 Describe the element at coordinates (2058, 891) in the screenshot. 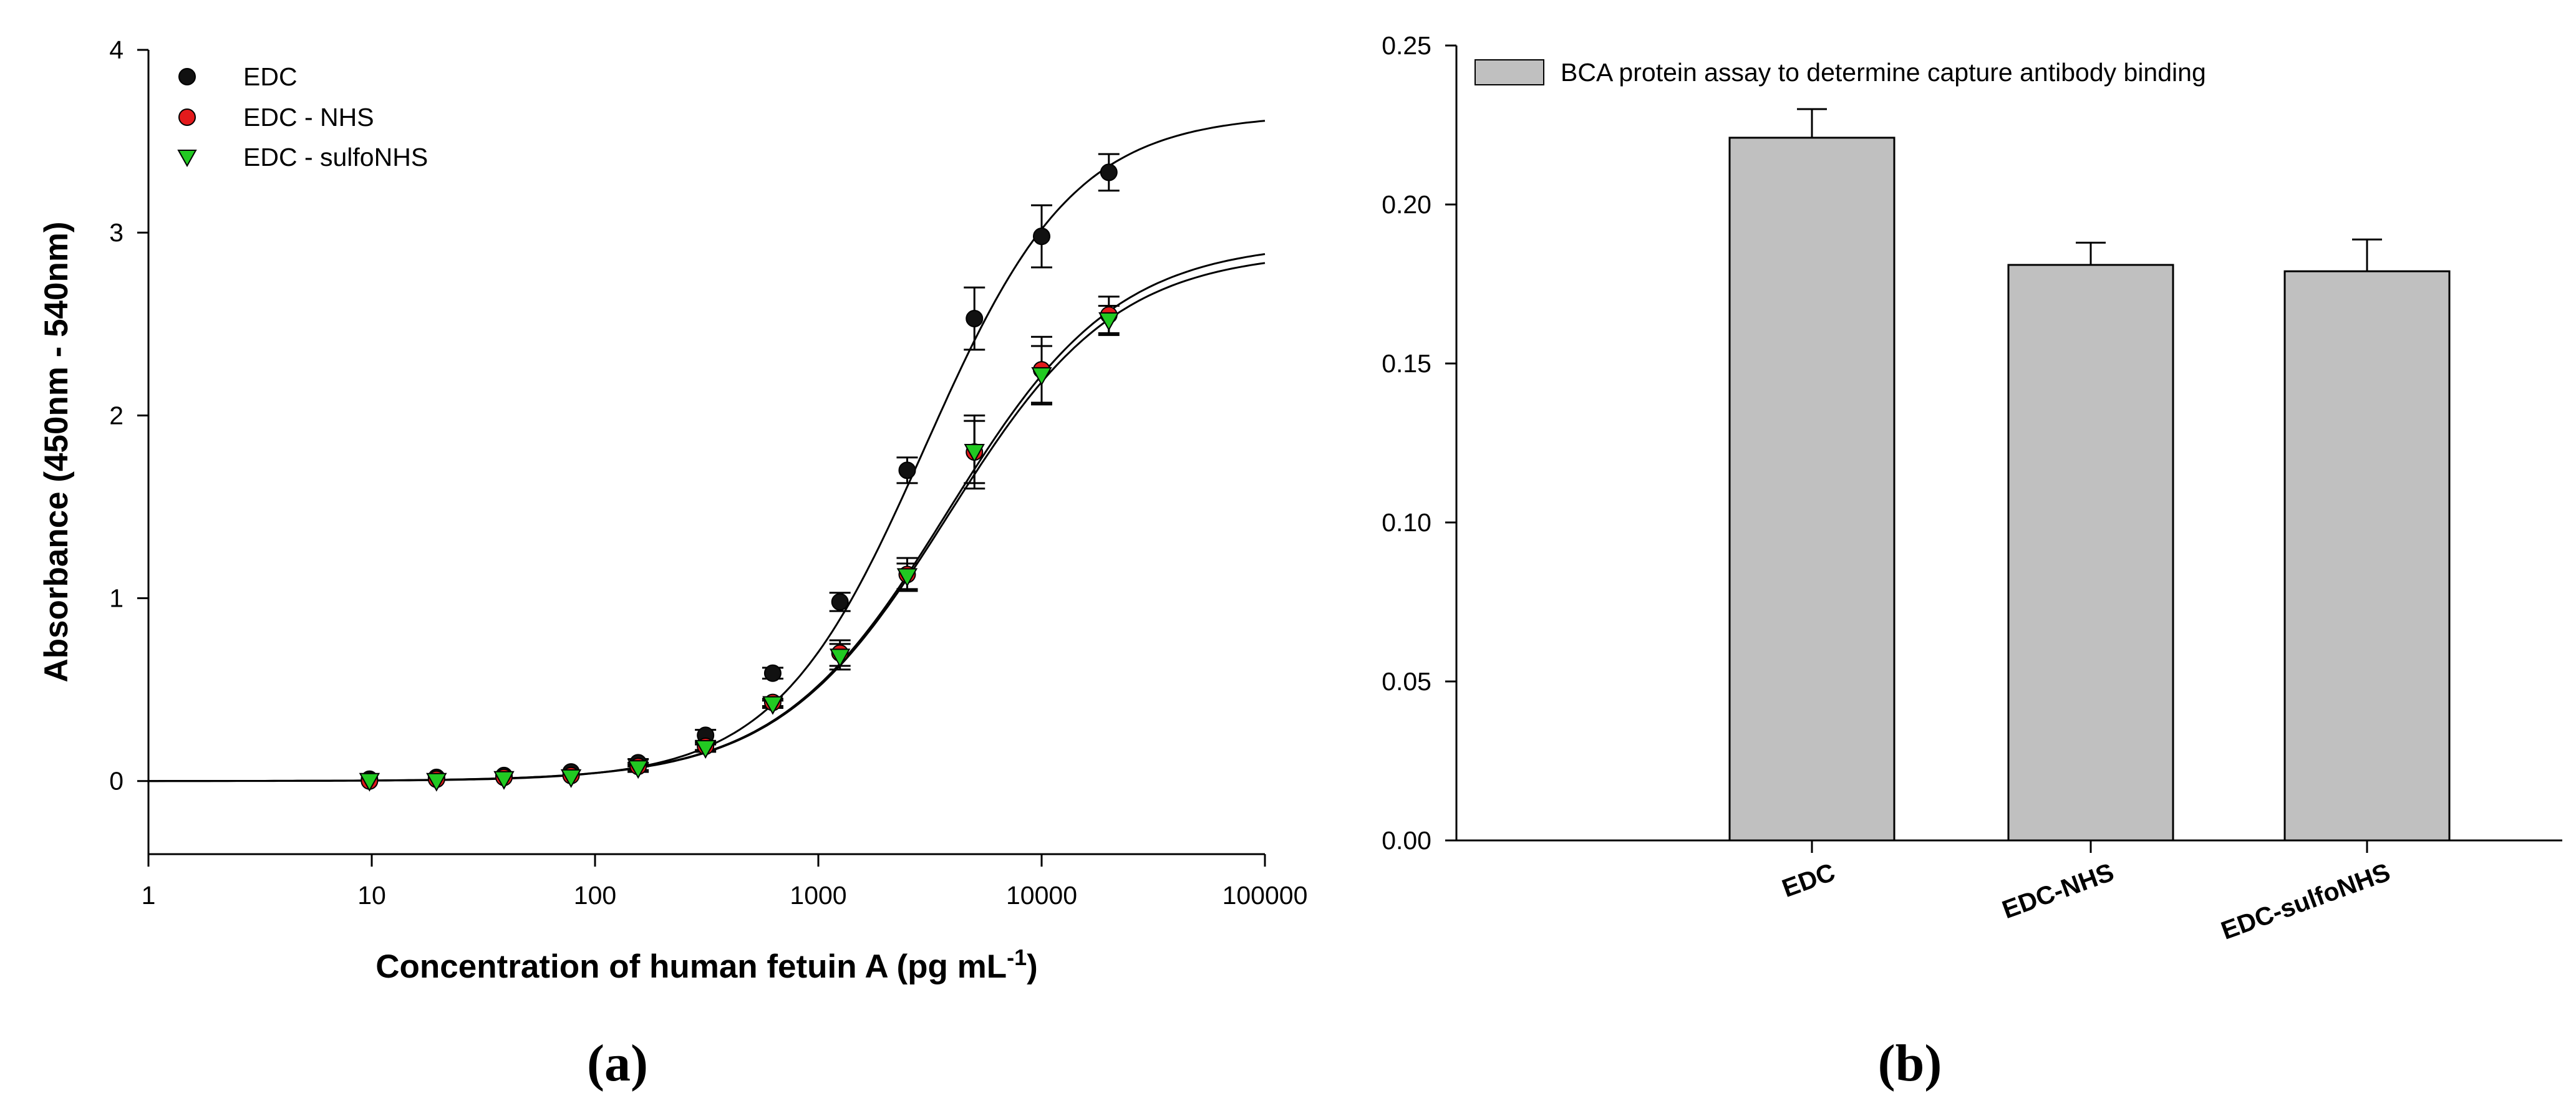

I see `category-label-edc-nhs: EDC-NHS` at that location.